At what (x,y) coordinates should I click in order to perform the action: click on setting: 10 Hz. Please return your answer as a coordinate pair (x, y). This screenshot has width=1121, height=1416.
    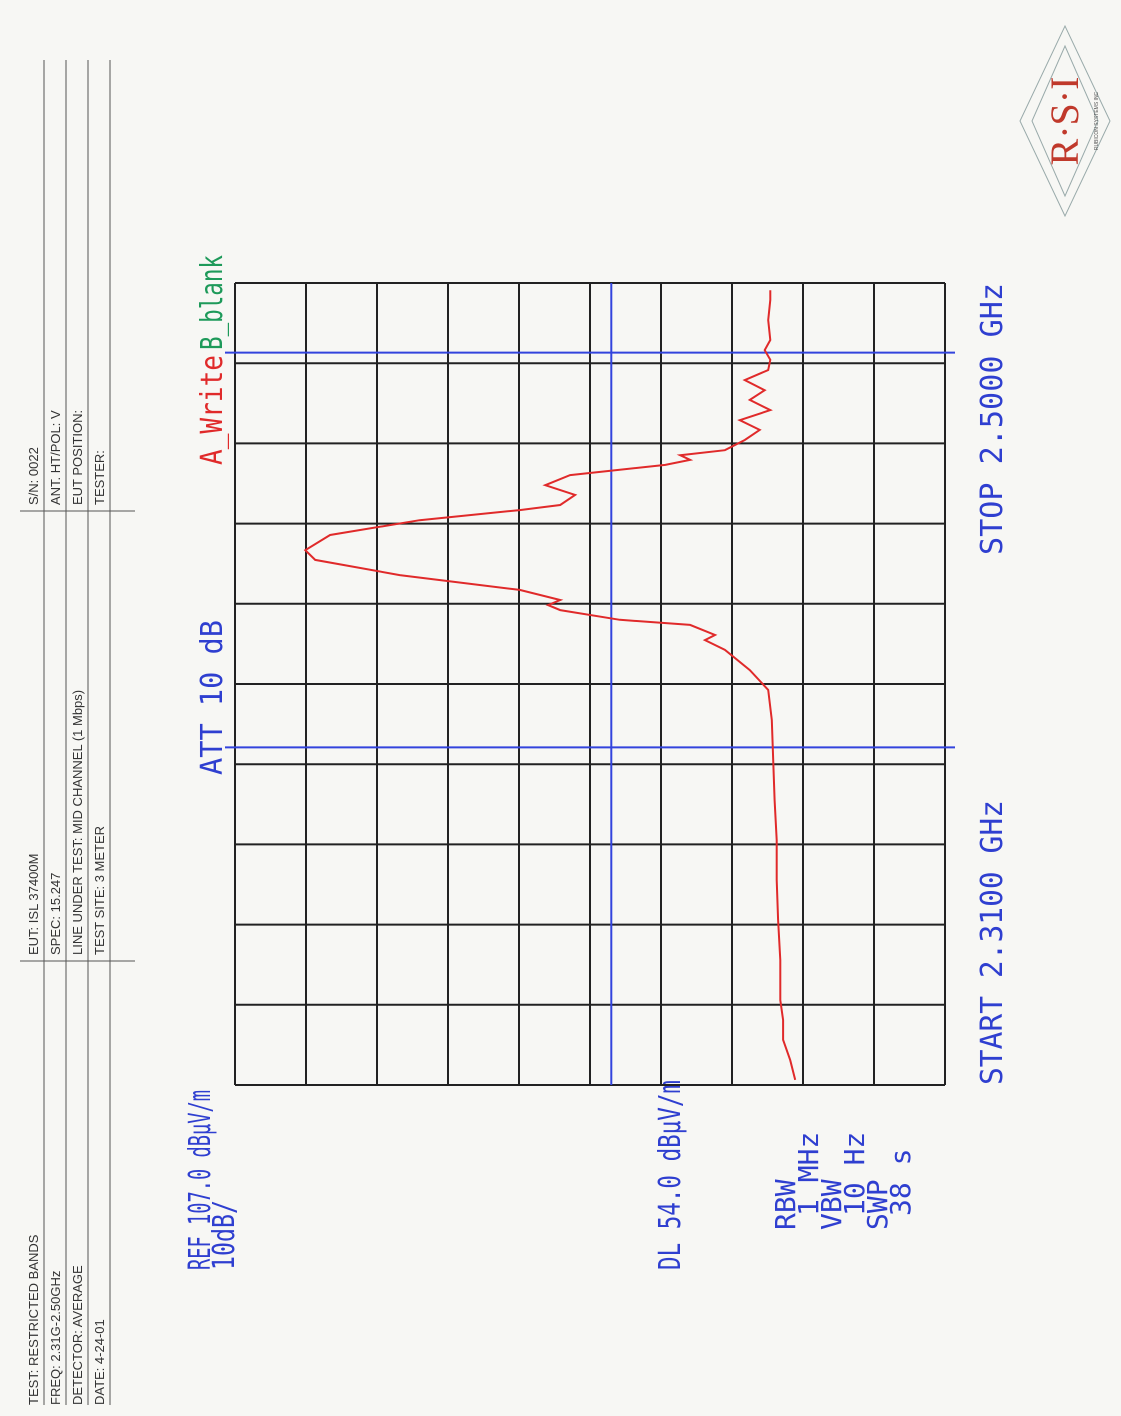
    Looking at the image, I should click on (854, 1174).